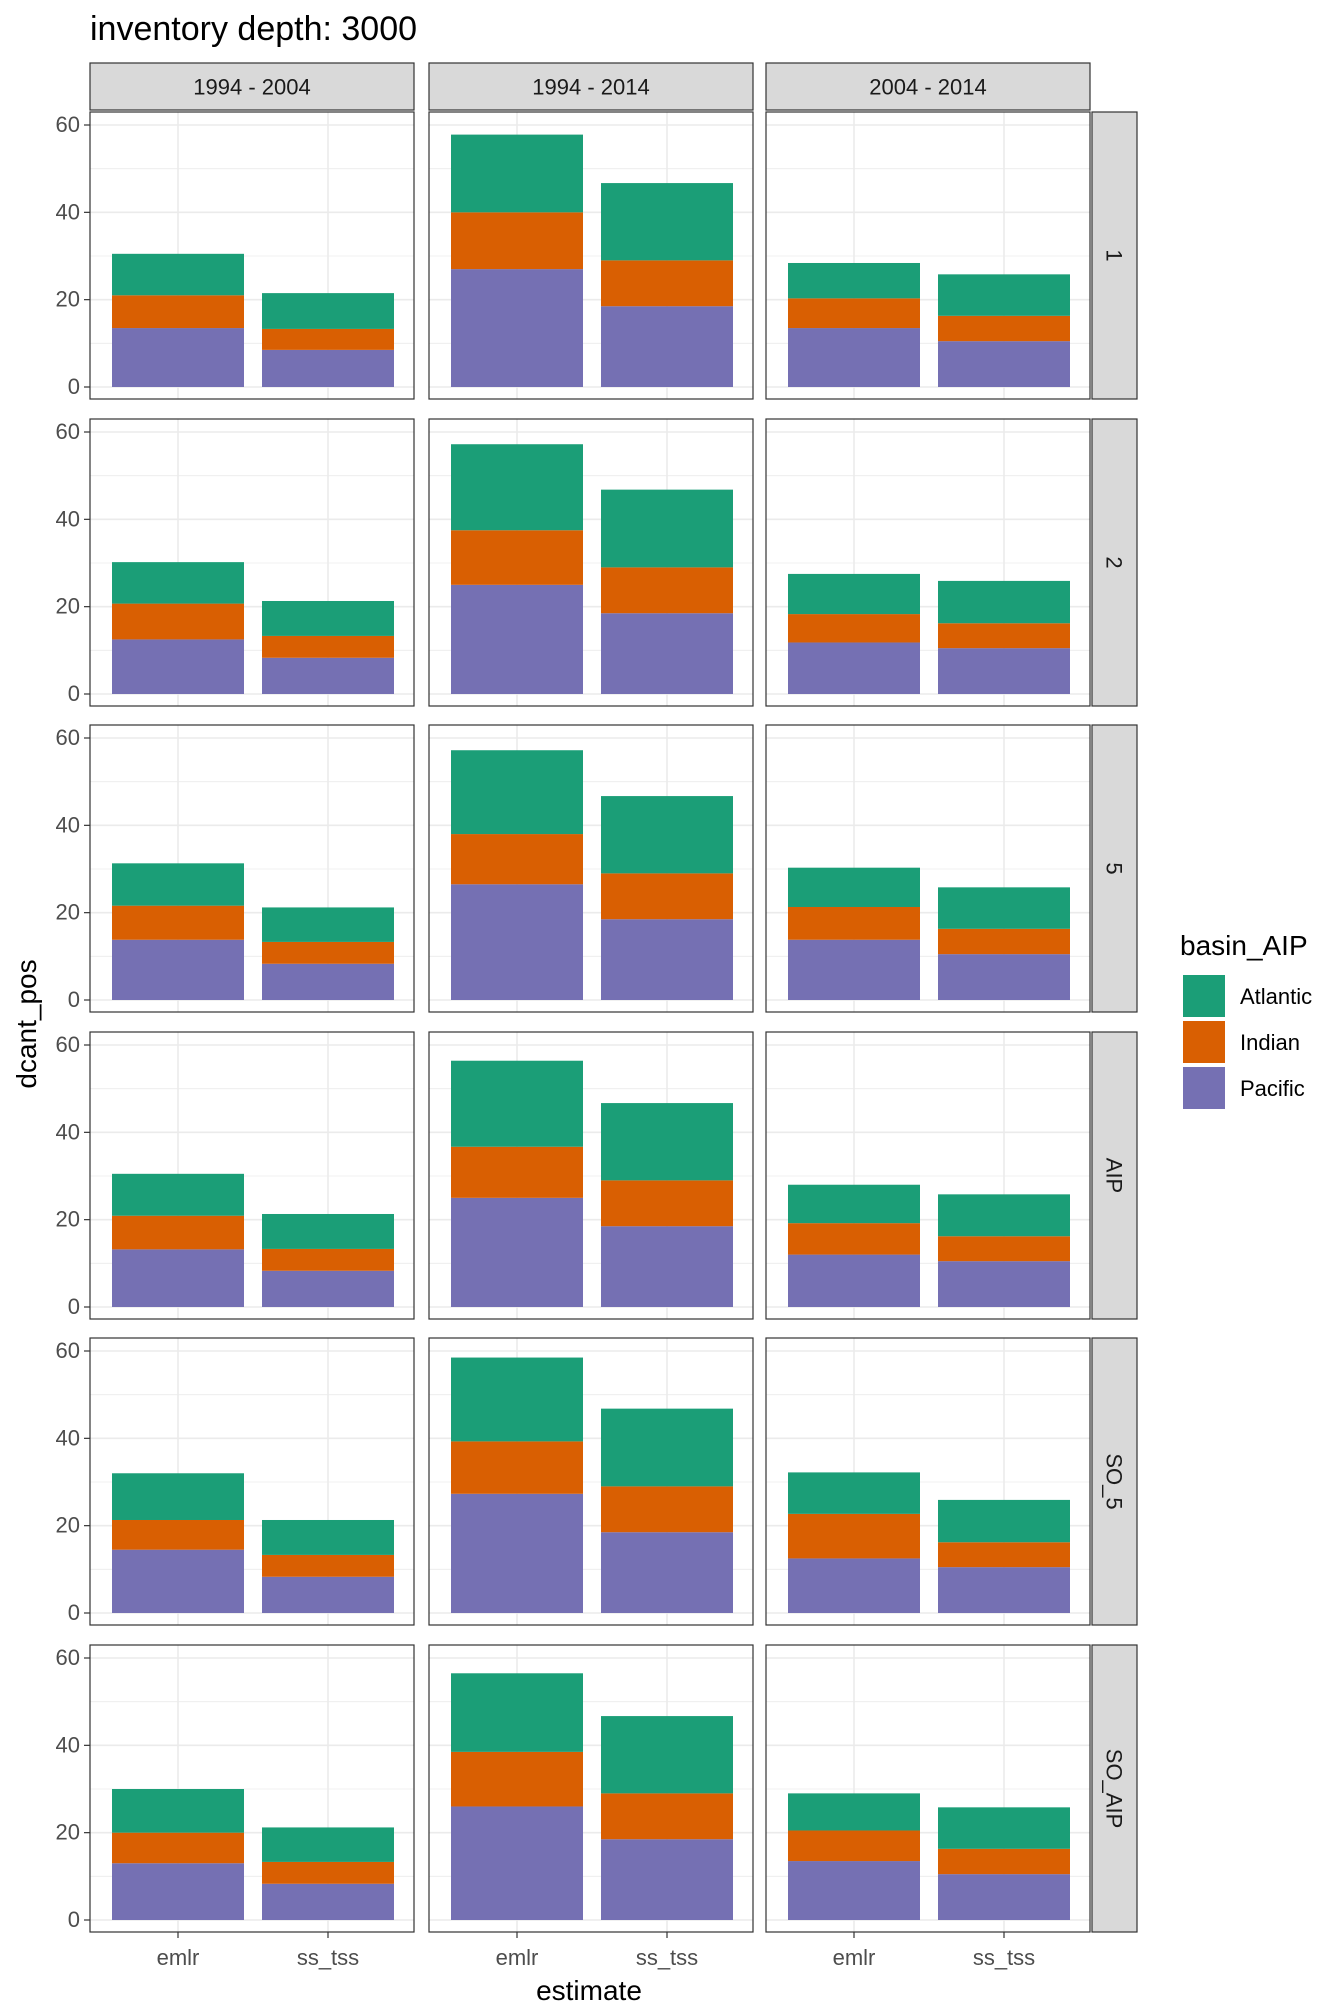 Image resolution: width=1344 pixels, height=2016 pixels. Describe the element at coordinates (178, 1957) in the screenshot. I see `x-tick-label: emlr` at that location.